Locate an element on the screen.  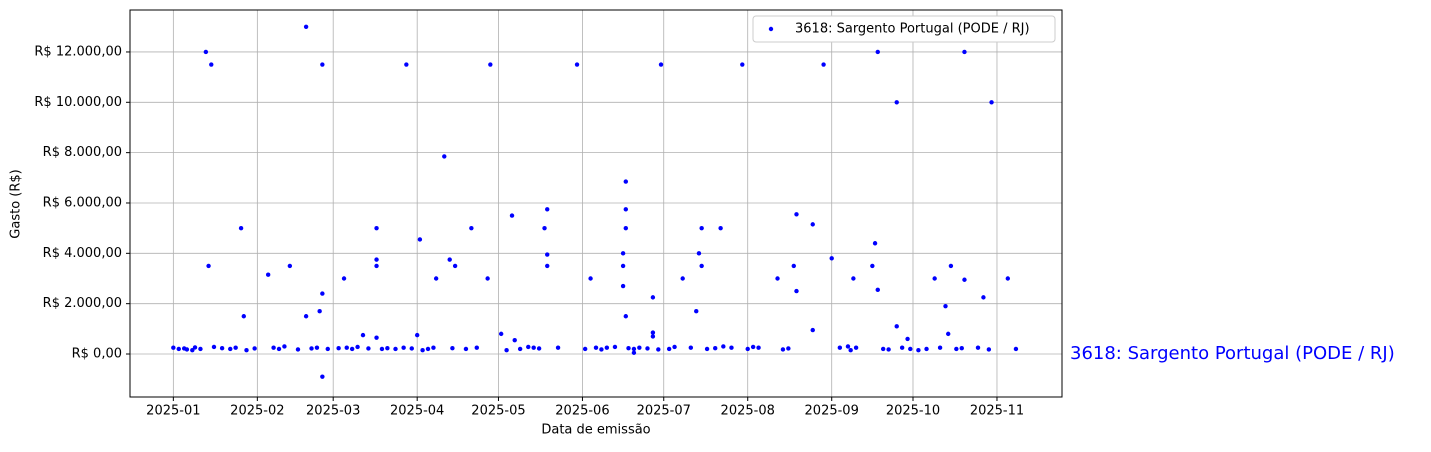
y-tick-label: R$ 10.000,00 is located at coordinates (78, 102).